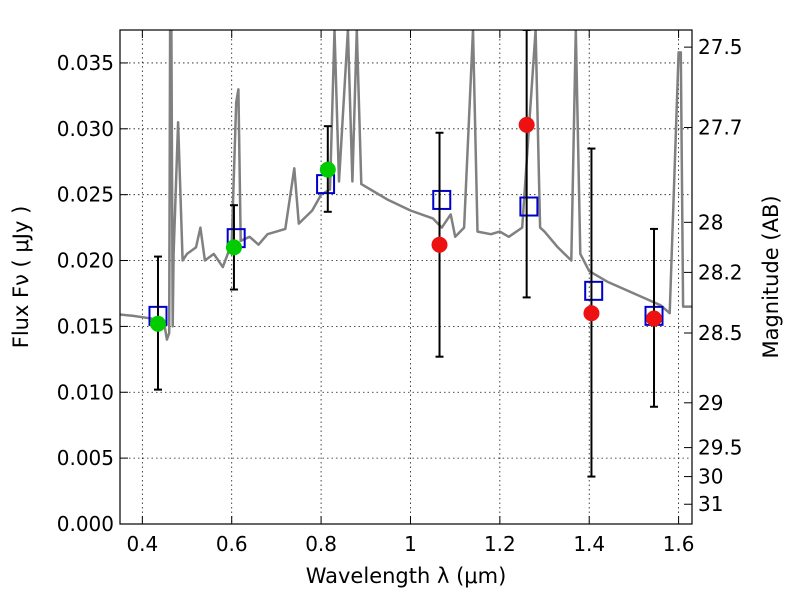 This screenshot has height=600, width=800. I want to click on y2-tick-label: 29, so click(710, 403).